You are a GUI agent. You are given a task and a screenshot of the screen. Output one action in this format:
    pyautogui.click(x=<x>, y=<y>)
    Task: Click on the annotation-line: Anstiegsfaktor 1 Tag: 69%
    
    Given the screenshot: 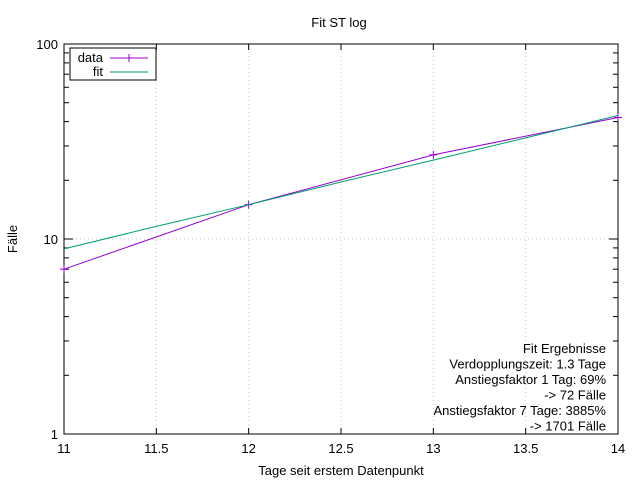 What is the action you would take?
    pyautogui.click(x=530, y=379)
    